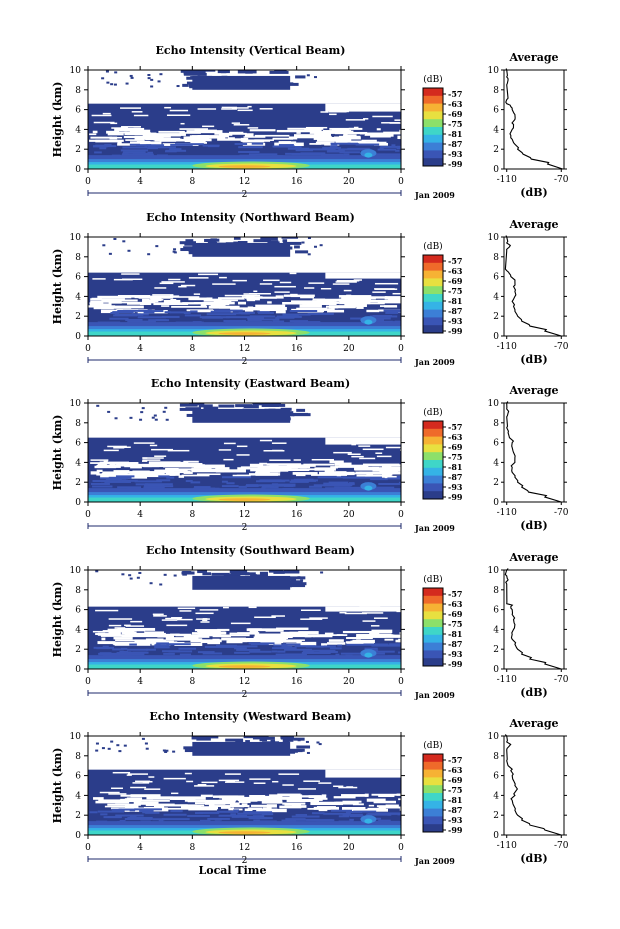  Describe the element at coordinates (496, 777) in the screenshot. I see `average-y-tick-label: 6` at that location.